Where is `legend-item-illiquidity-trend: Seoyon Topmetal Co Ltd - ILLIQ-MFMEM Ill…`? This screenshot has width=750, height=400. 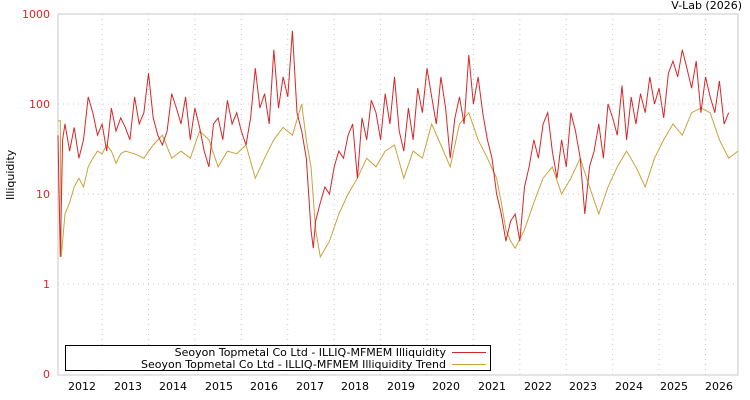
legend-item-illiquidity-trend: Seoyon Topmetal Co Ltd - ILLIQ-MFMEM Ill… is located at coordinates (313, 364).